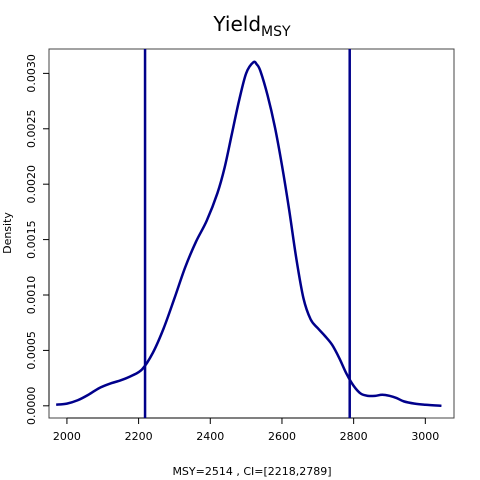 The image size is (480, 480). What do you see at coordinates (282, 436) in the screenshot?
I see `x-tick-label: 2600` at bounding box center [282, 436].